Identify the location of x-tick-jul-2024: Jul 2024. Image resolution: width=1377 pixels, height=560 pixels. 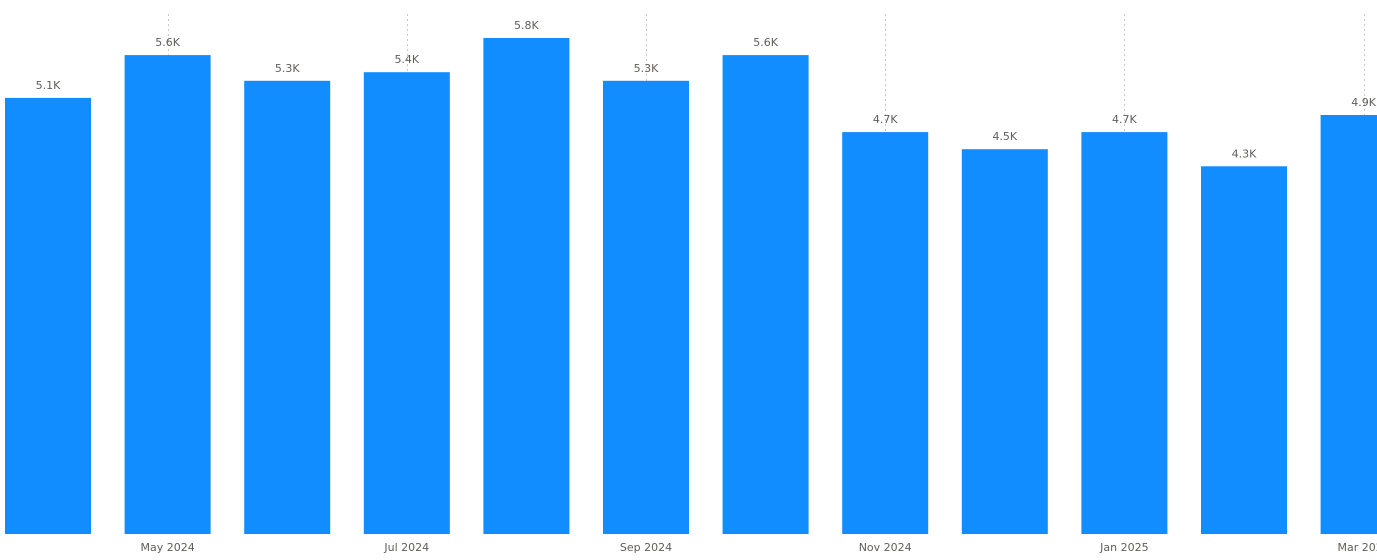
(406, 547).